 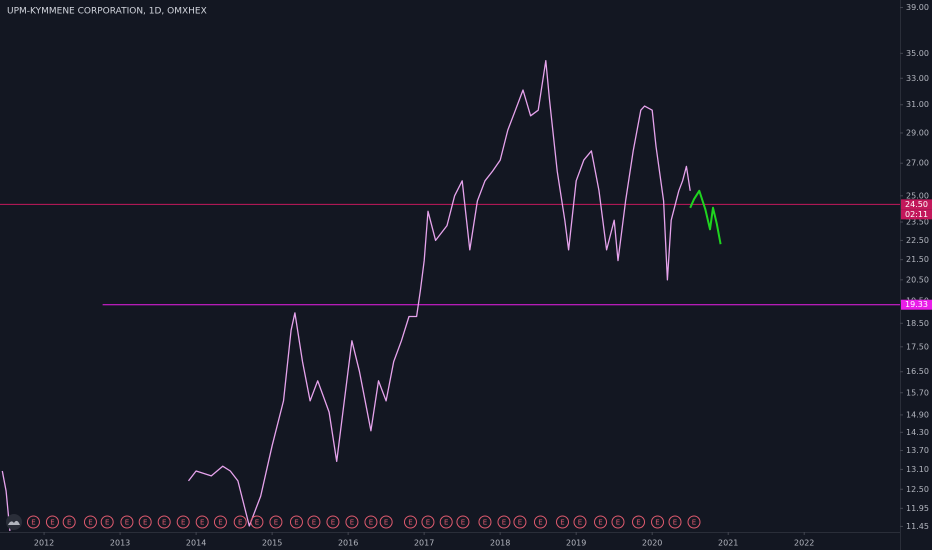 What do you see at coordinates (120, 543) in the screenshot?
I see `x-tick-label: 2013` at bounding box center [120, 543].